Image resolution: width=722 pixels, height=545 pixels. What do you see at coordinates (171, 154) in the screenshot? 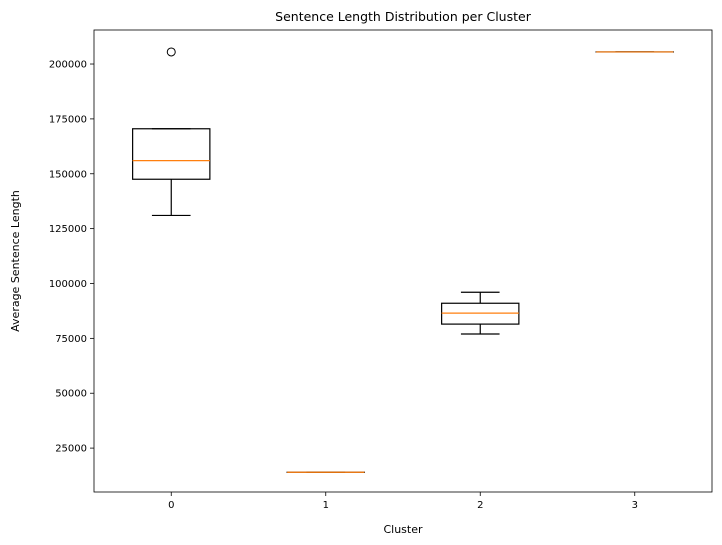
I see `iqr-box` at bounding box center [171, 154].